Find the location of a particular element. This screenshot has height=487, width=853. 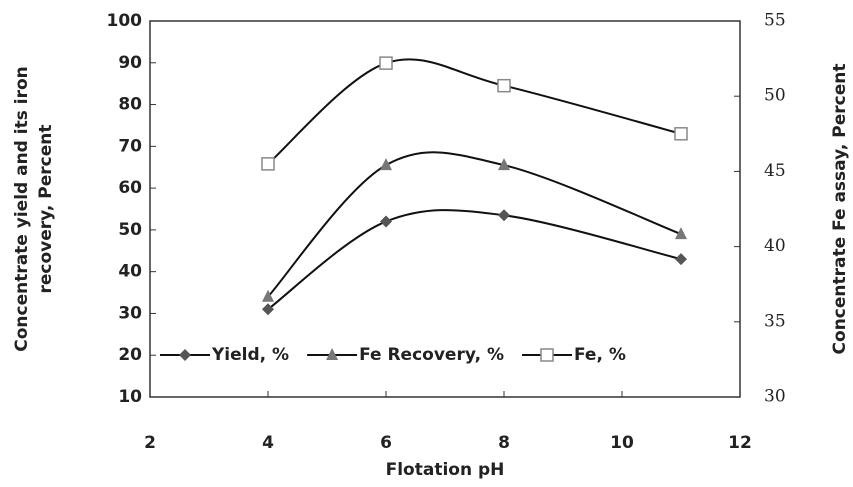

legend-label: Yield, % is located at coordinates (250, 355).